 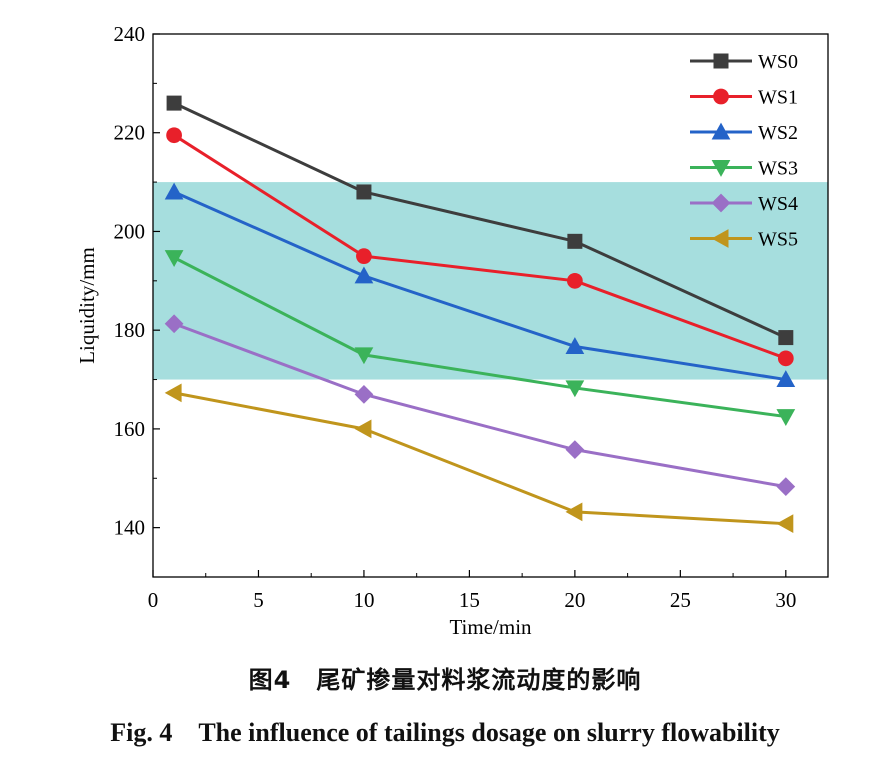 I want to click on y-tick-label: 180, so click(x=130, y=330).